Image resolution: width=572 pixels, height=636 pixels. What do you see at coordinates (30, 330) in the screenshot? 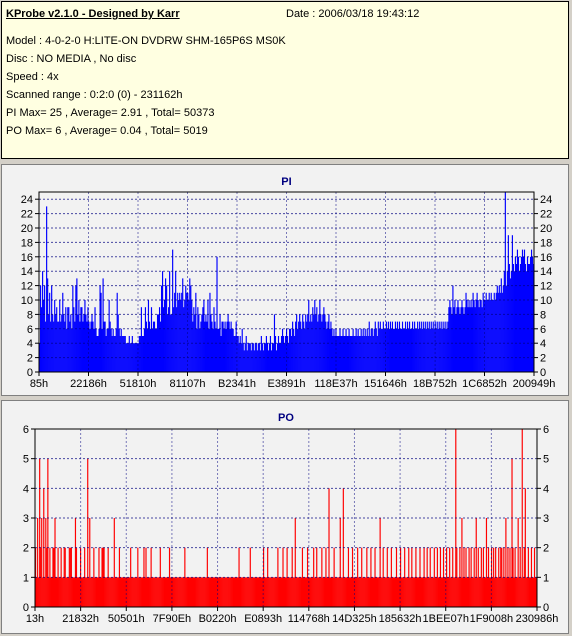
I see `pi-ytick-label: 6` at bounding box center [30, 330].